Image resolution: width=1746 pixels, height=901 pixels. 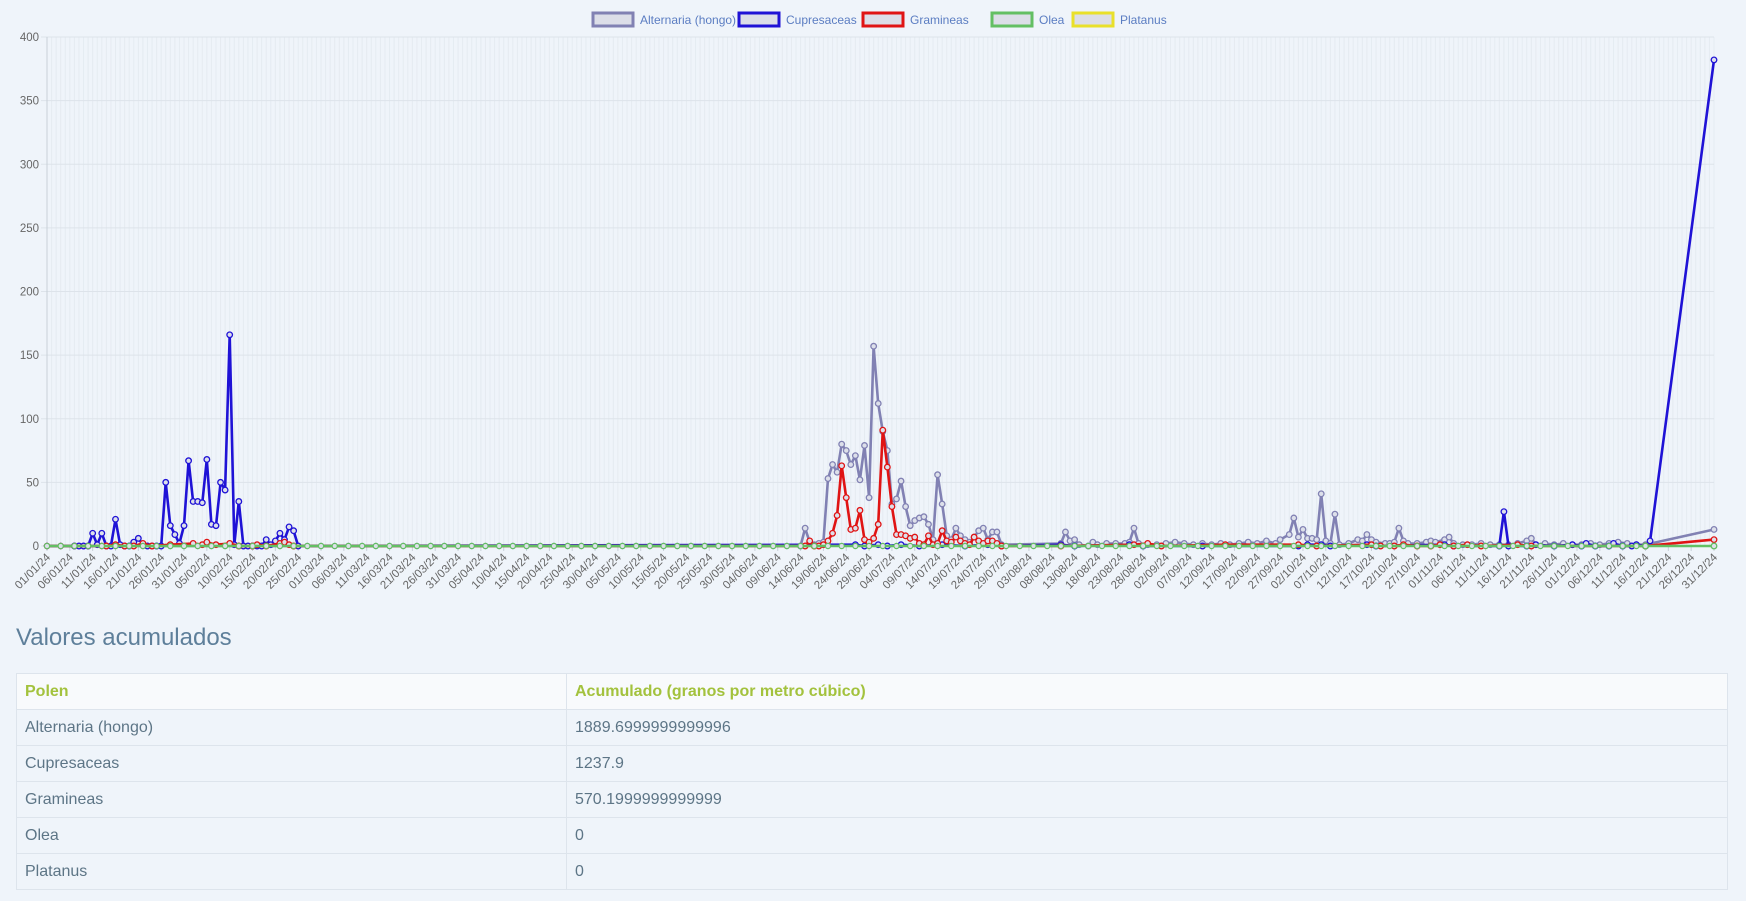 I want to click on y-tick-label: 0, so click(x=36, y=547).